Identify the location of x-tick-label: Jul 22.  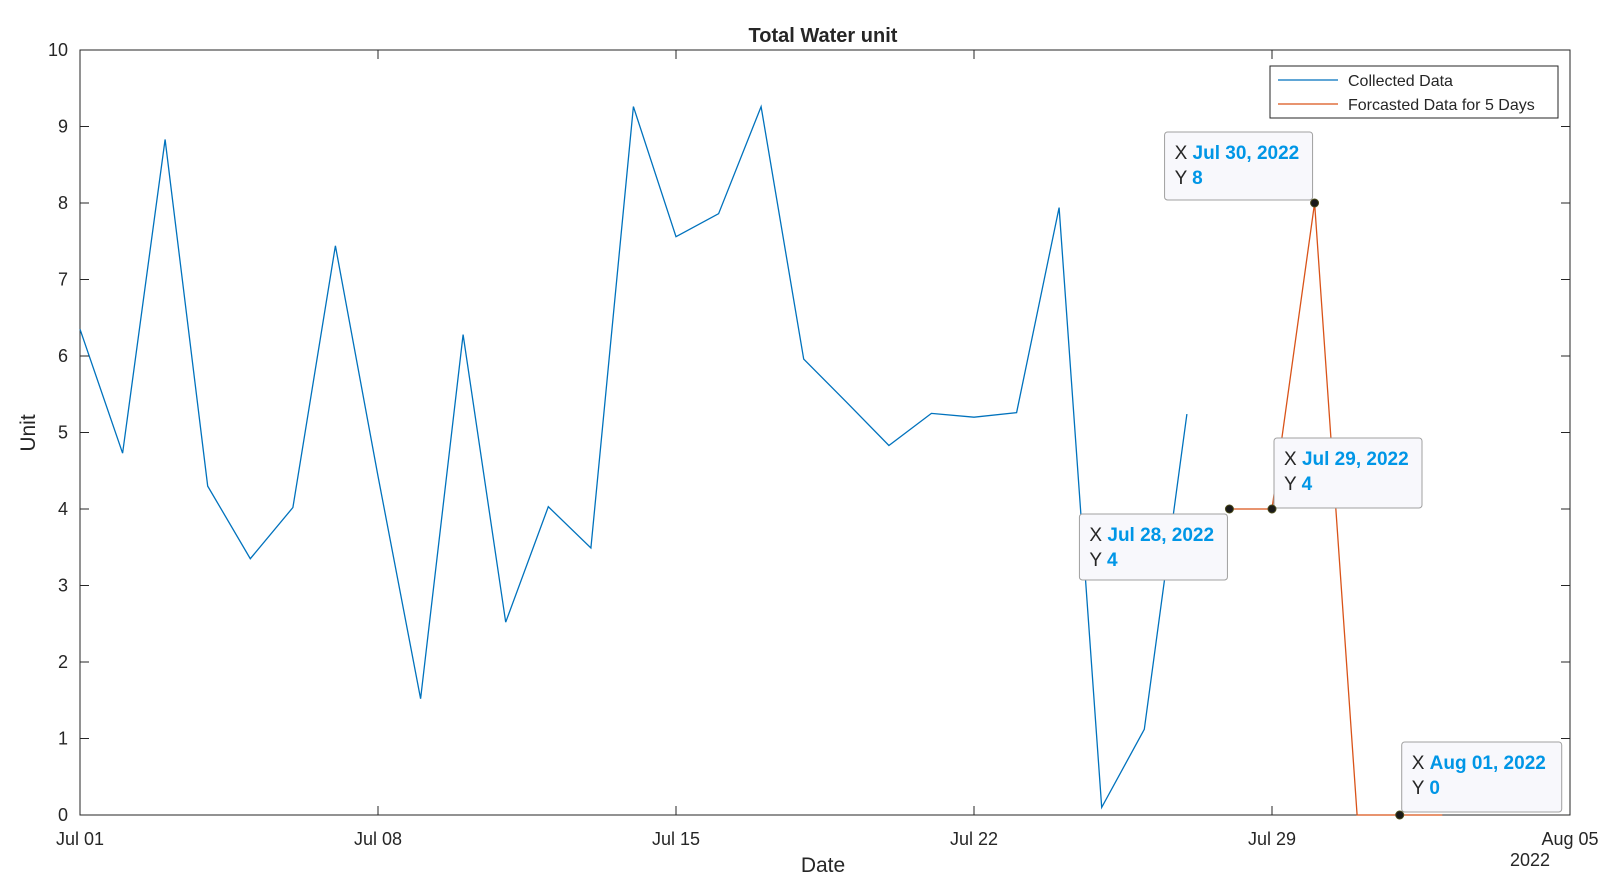
(974, 839).